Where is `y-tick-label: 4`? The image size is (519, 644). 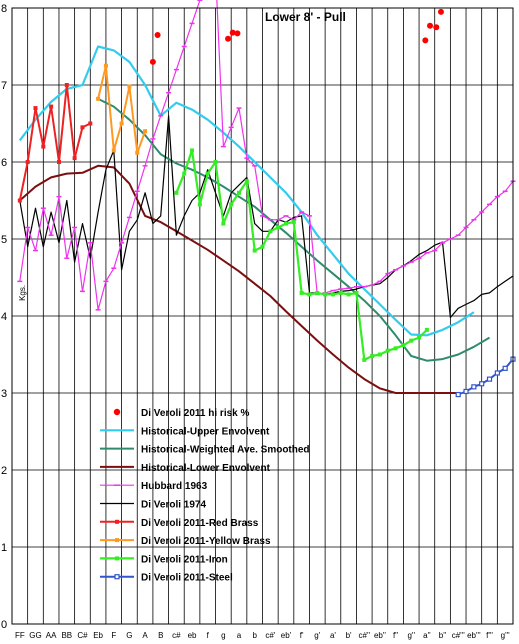
y-tick-label: 4 is located at coordinates (4, 317).